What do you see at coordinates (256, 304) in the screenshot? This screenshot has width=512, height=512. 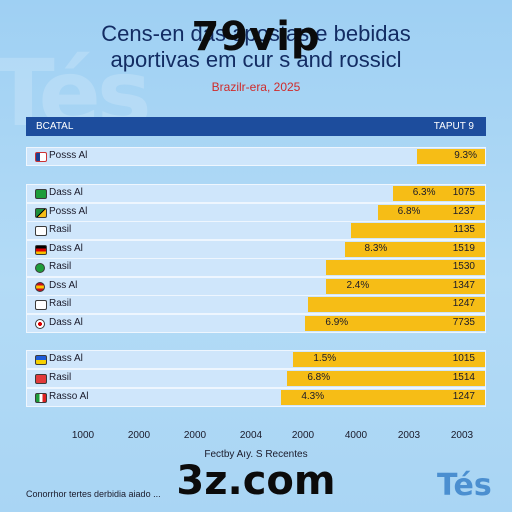 I see `table-row: Rasil 1247` at bounding box center [256, 304].